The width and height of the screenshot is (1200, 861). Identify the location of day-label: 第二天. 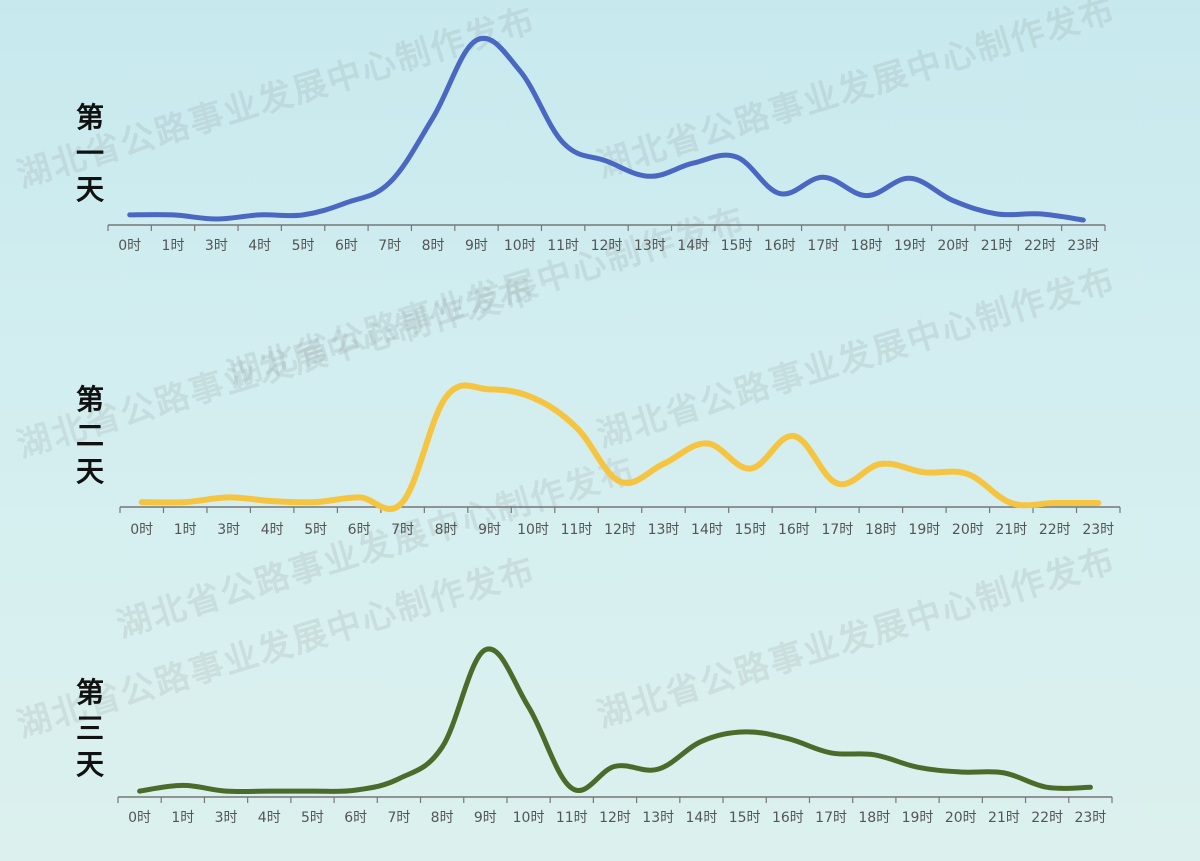
(90, 436).